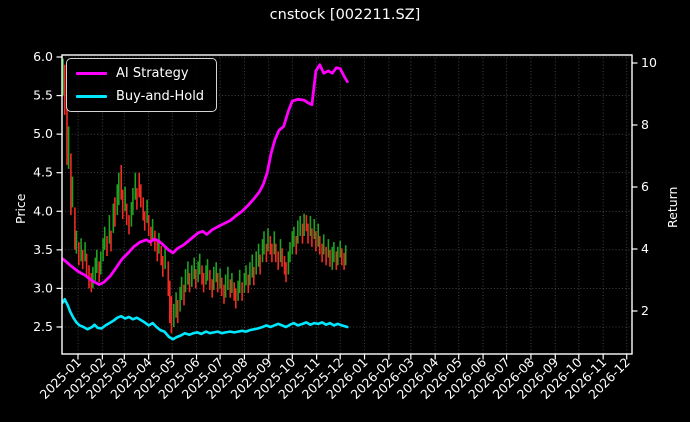 The height and width of the screenshot is (422, 690). What do you see at coordinates (645, 186) in the screenshot?
I see `svg-text: 6` at bounding box center [645, 186].